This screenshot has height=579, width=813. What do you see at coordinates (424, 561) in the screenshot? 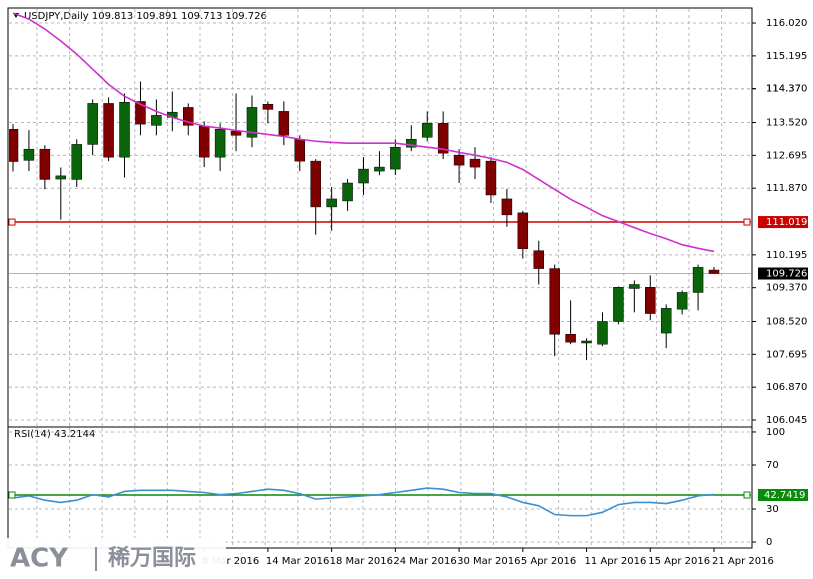
I see `x-tick-label: 24 Mar 2016` at bounding box center [424, 561].